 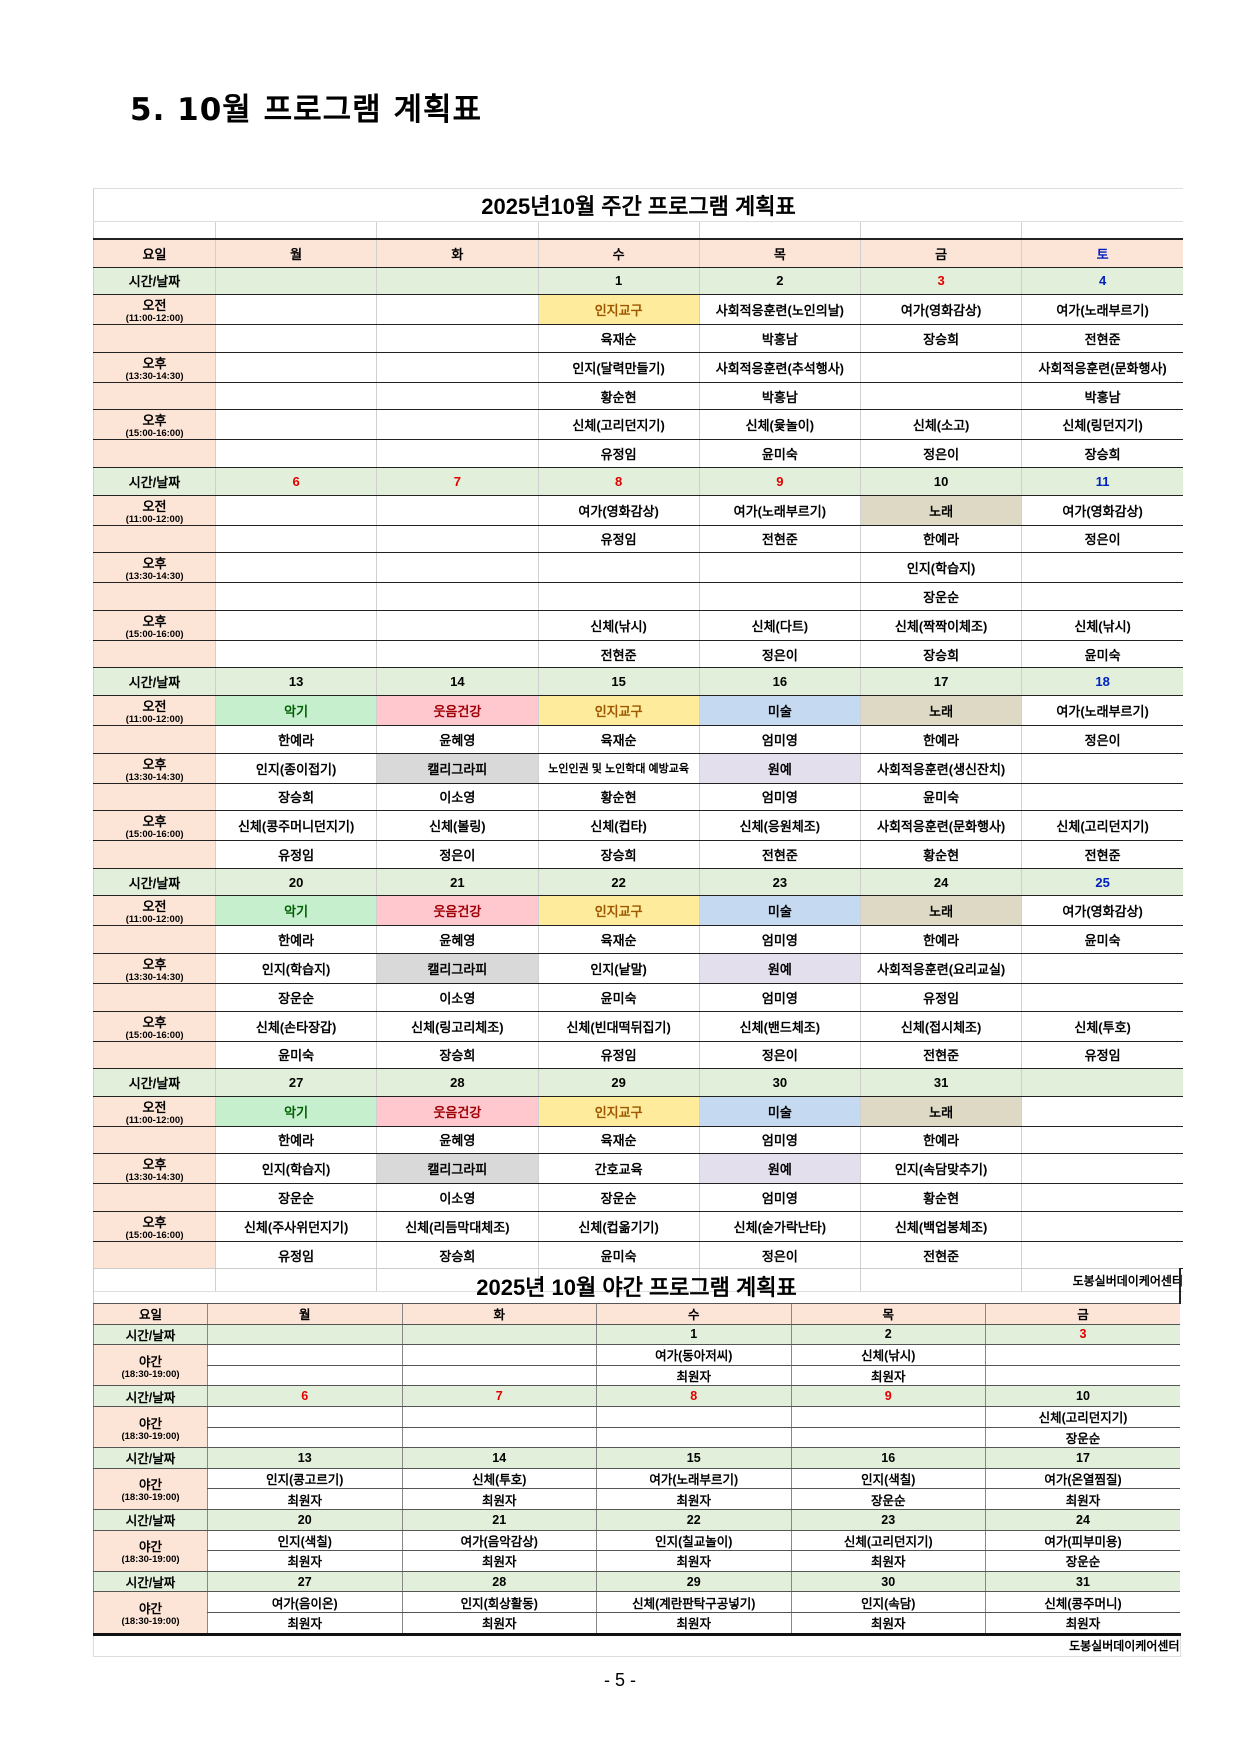 What do you see at coordinates (457, 1140) in the screenshot?
I see `staff-cell: 윤혜영` at bounding box center [457, 1140].